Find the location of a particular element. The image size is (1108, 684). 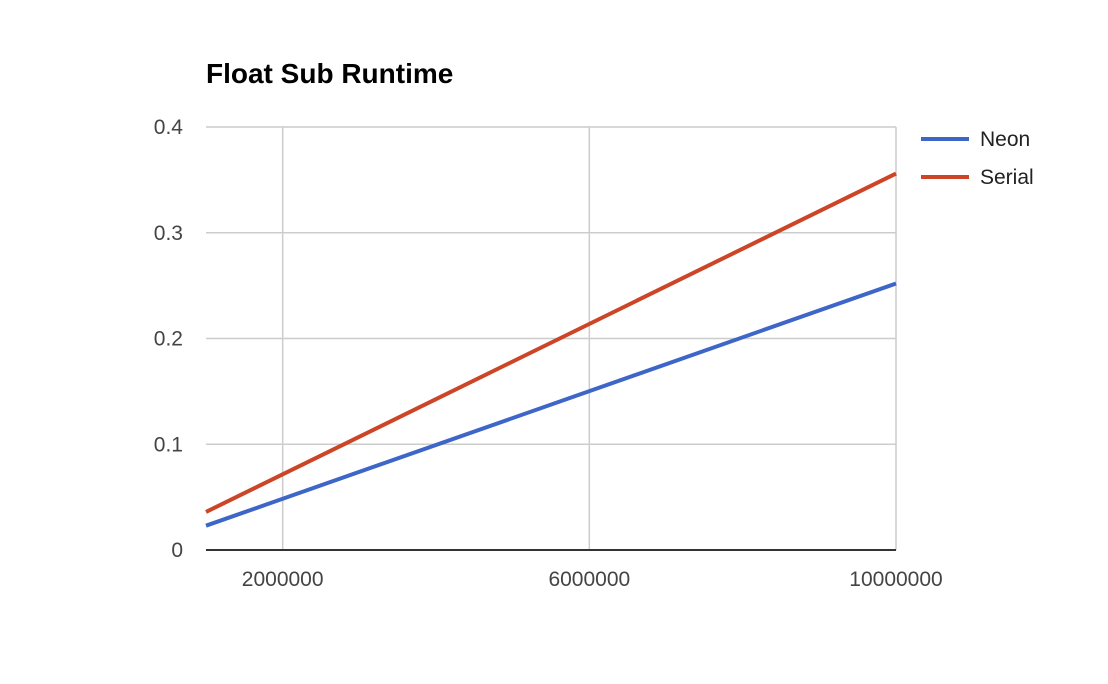

legend-label-serial: Serial is located at coordinates (1007, 177).